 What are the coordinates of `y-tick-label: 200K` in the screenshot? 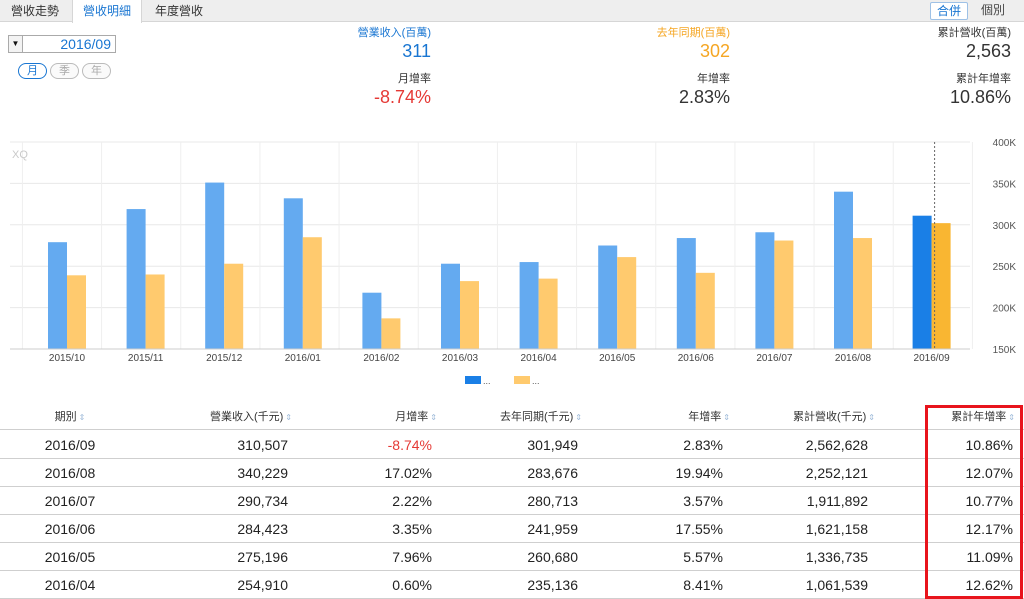 It's located at (1005, 309).